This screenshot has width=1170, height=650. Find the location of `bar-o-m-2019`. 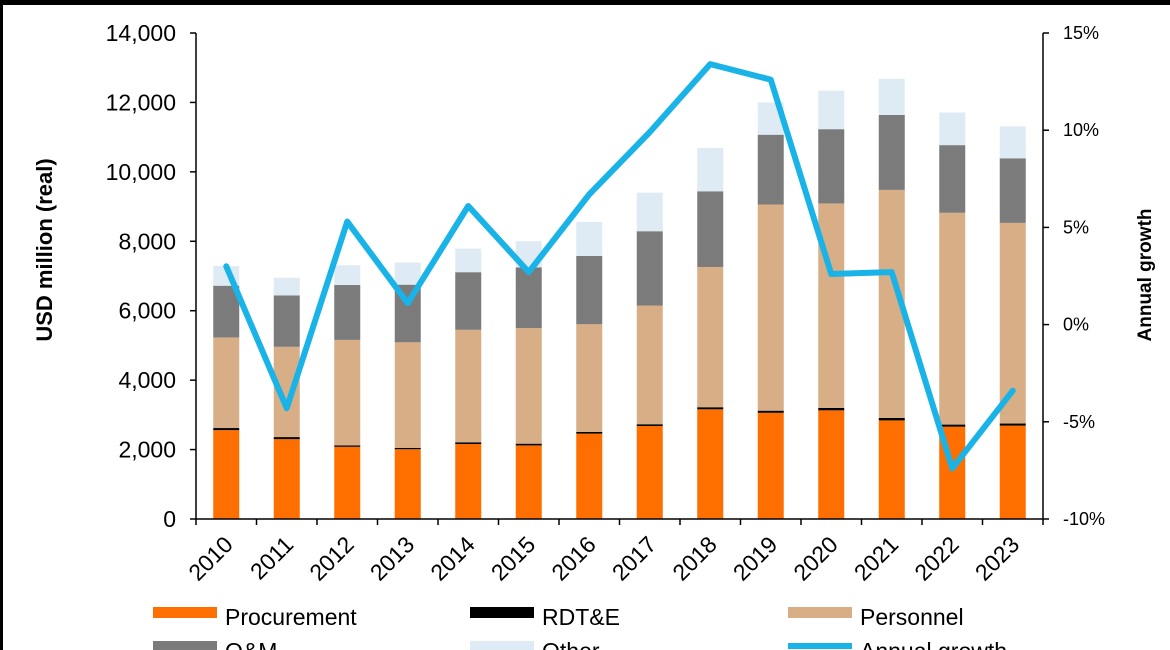

bar-o-m-2019 is located at coordinates (770, 169).